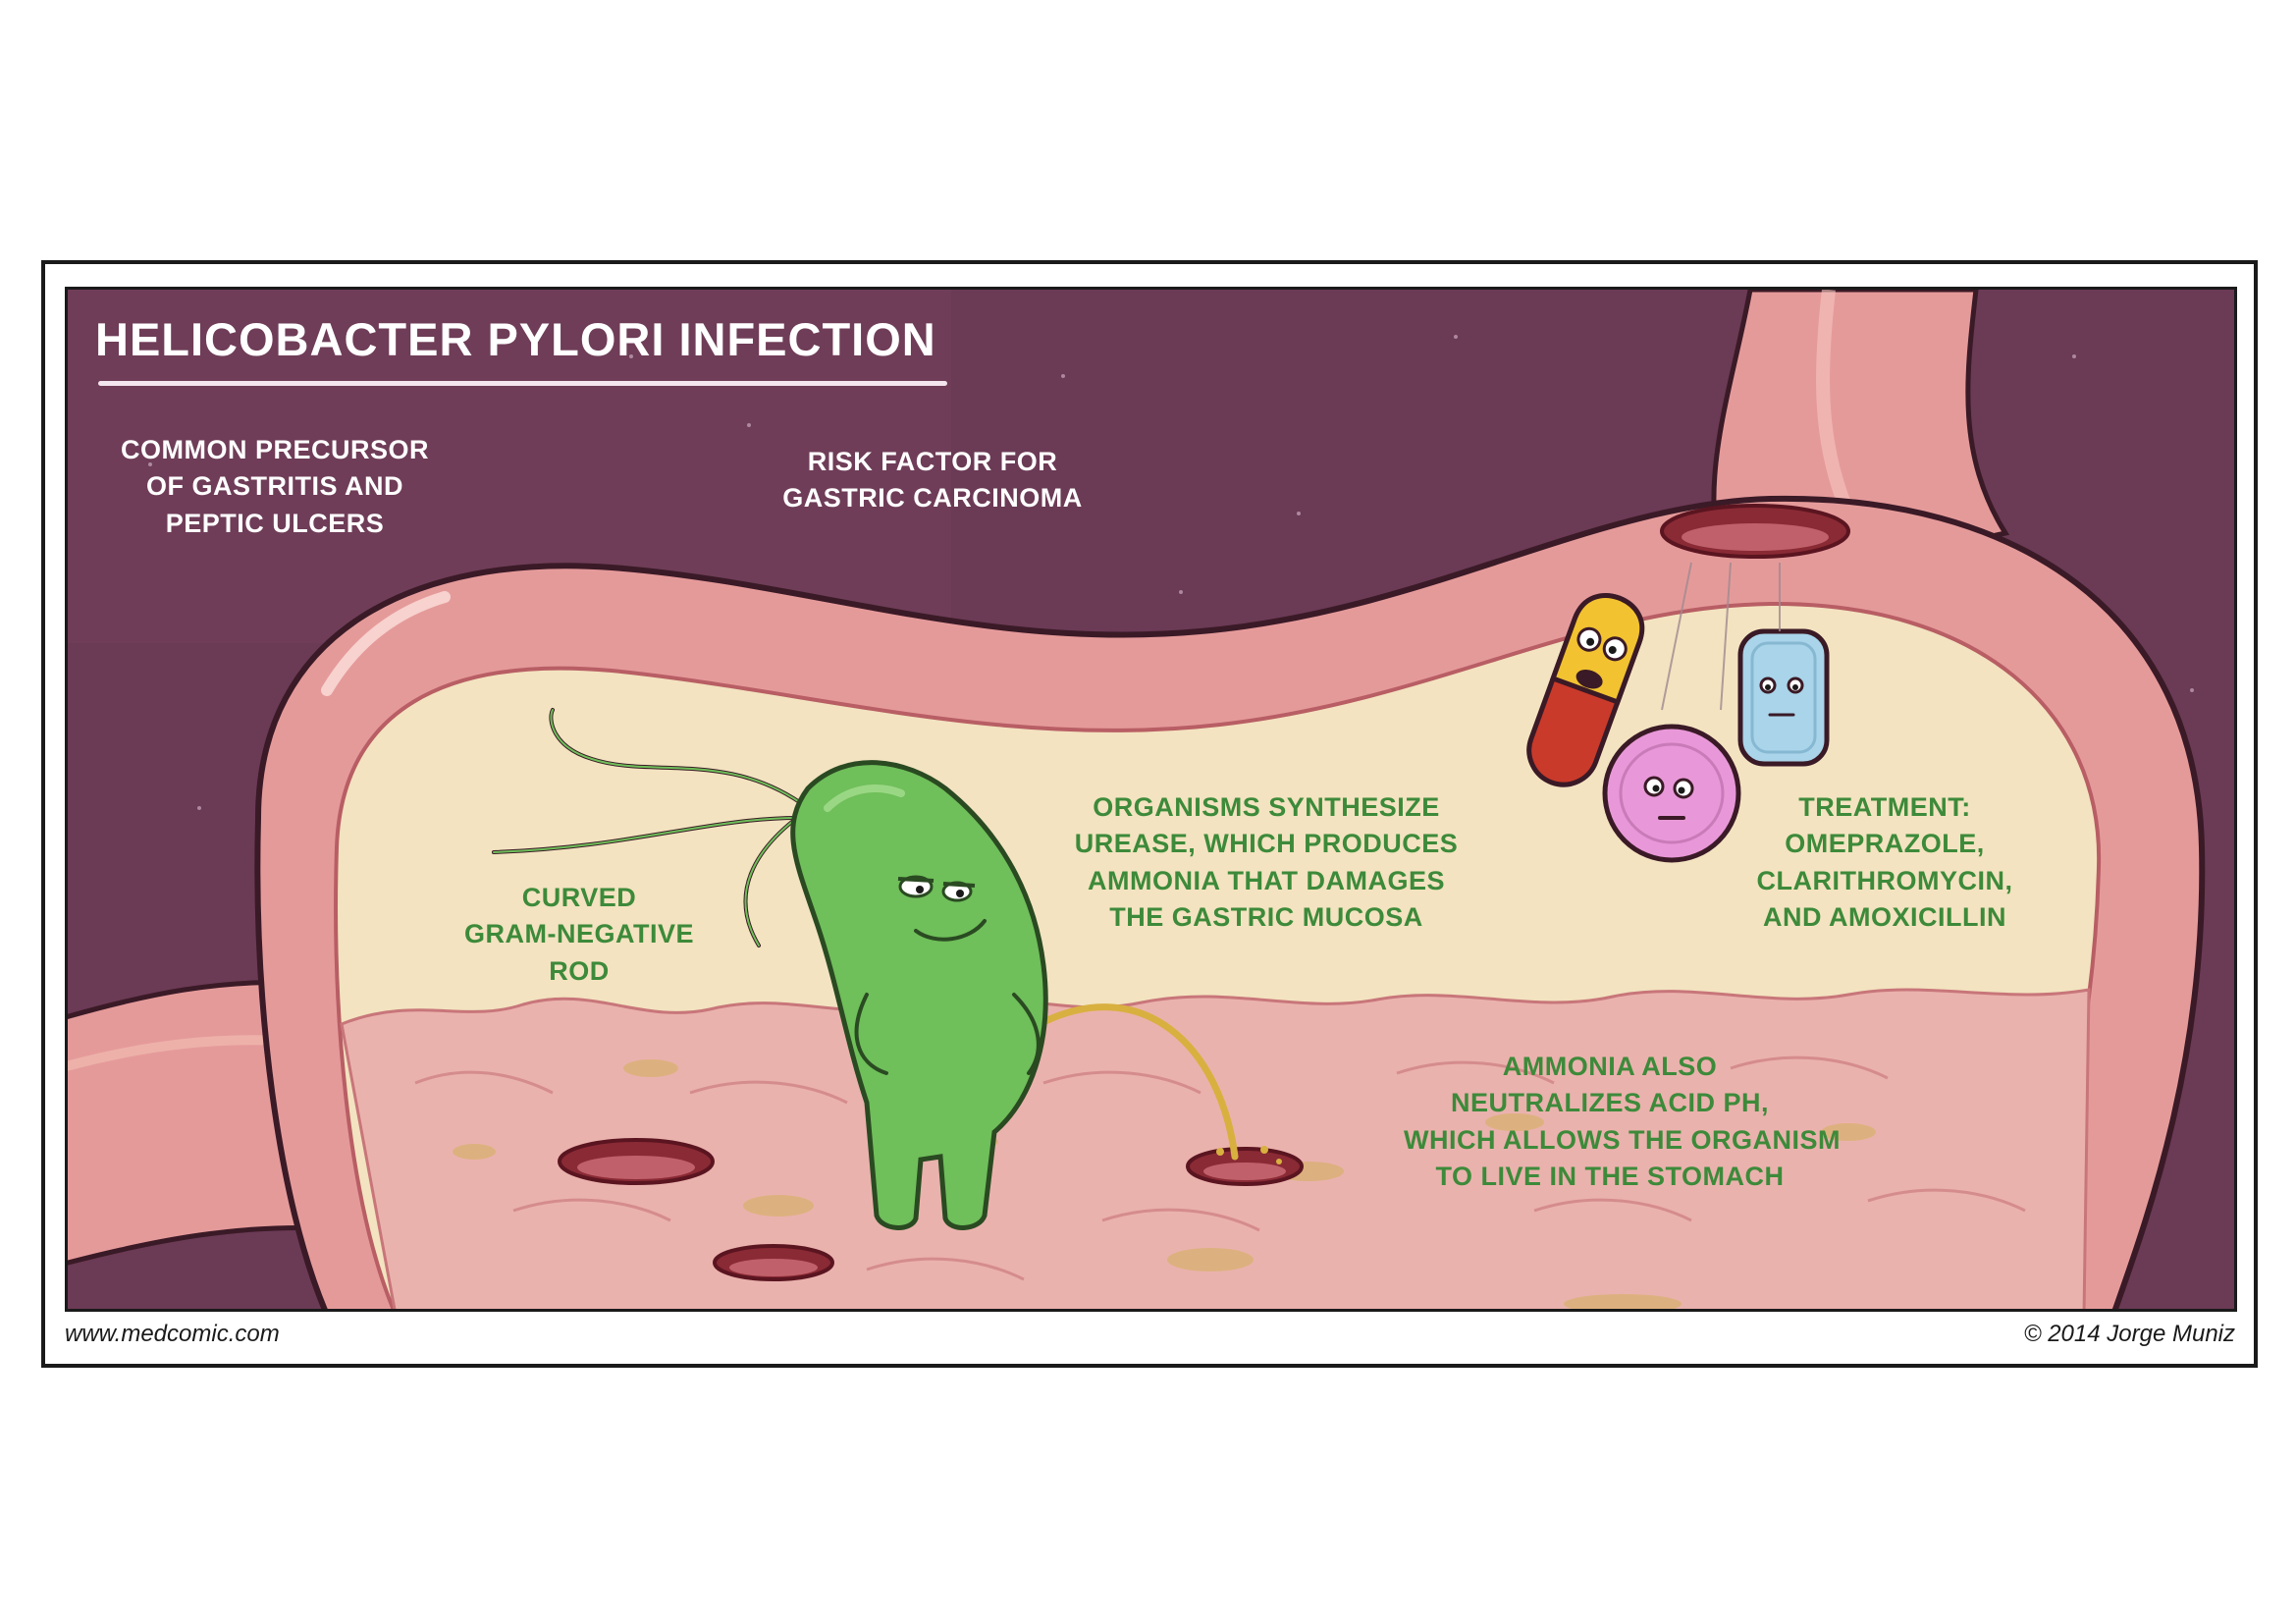 The height and width of the screenshot is (1623, 2296). I want to click on ammonia-splash, so click(1249, 1155).